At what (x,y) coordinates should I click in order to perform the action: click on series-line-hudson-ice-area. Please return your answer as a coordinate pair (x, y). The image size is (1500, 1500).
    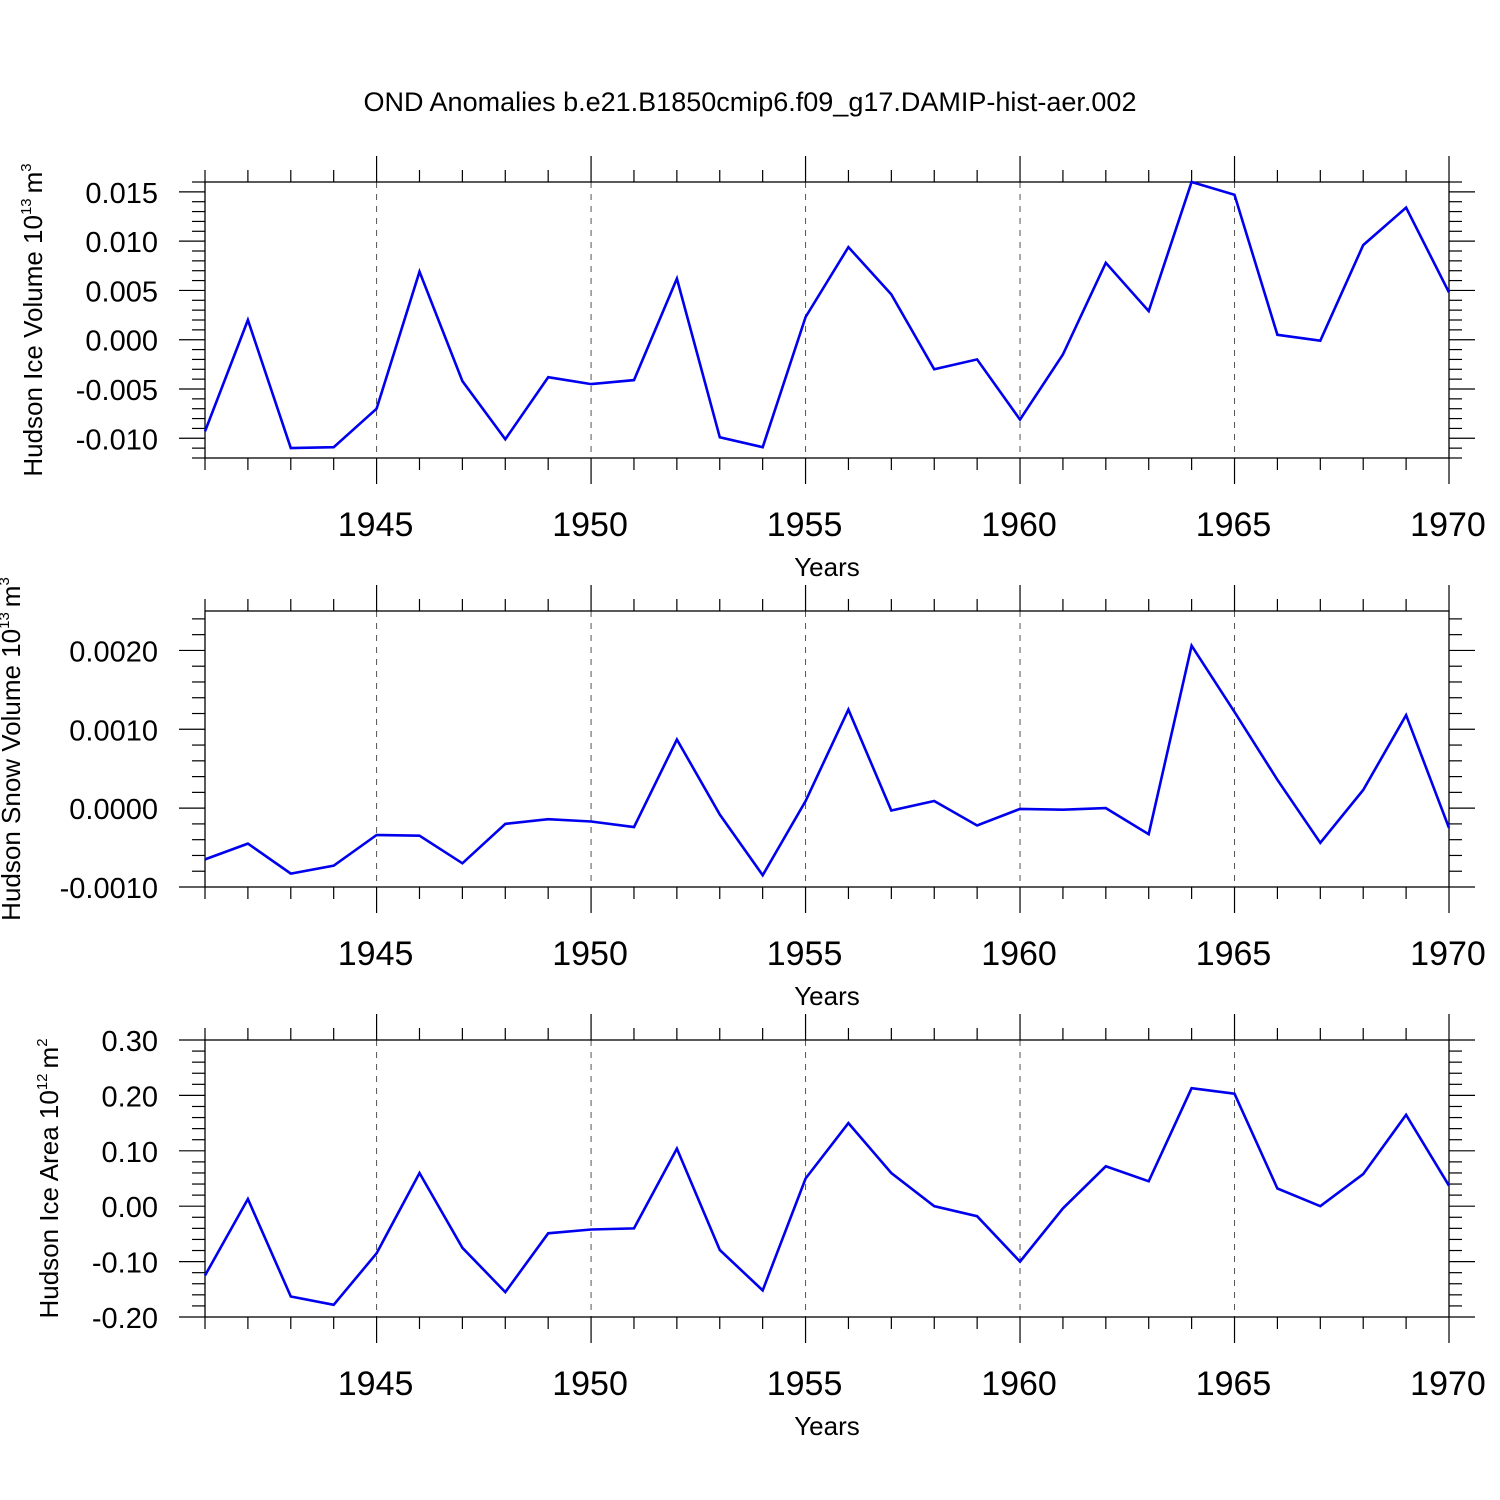
    Looking at the image, I should click on (827, 1196).